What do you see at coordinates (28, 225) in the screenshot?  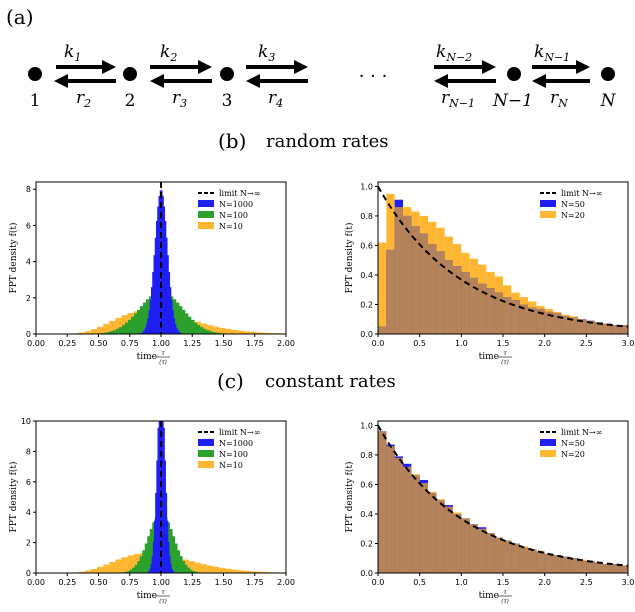 I see `y-tick-label: 6` at bounding box center [28, 225].